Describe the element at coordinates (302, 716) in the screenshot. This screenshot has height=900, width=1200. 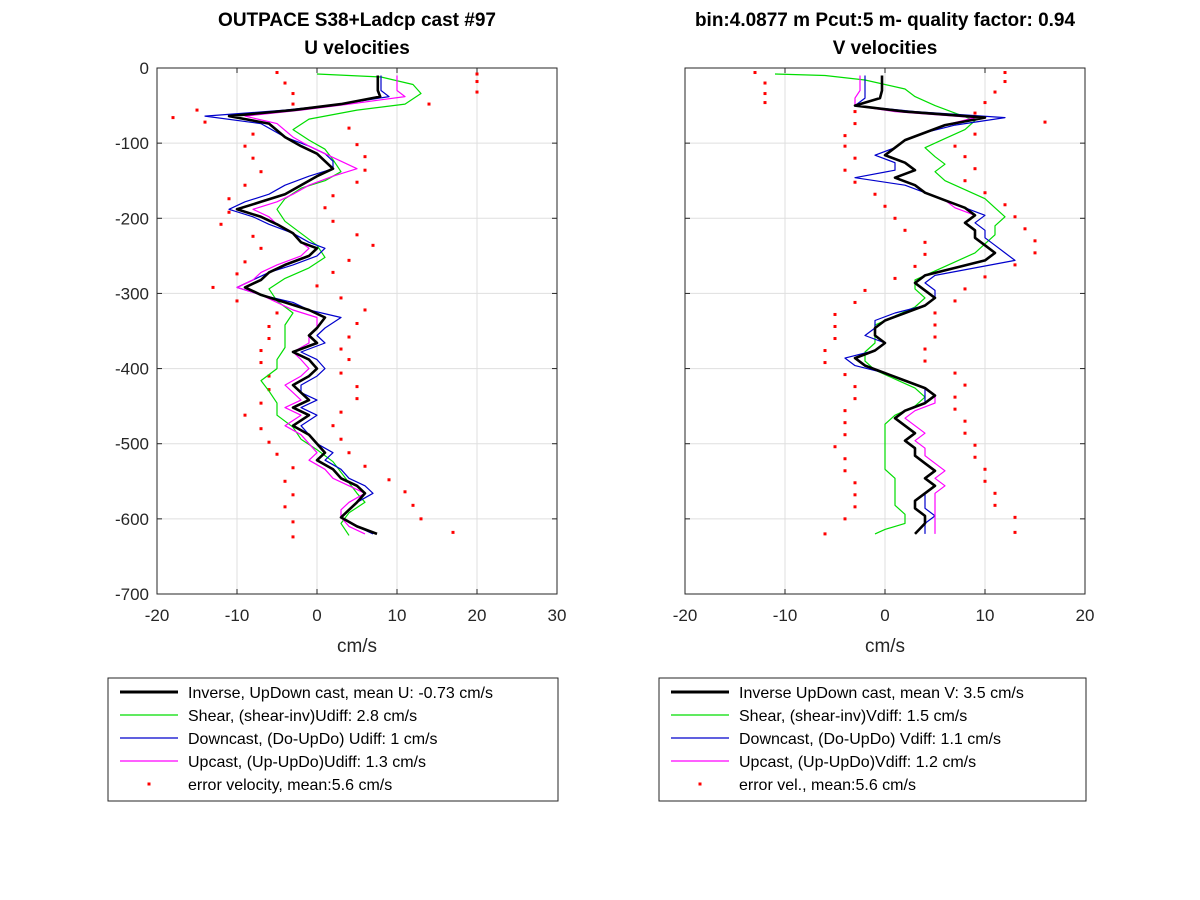
I see `legend-entry: Shear, (shear-inv)Udiff: 2.8 cm/s` at that location.